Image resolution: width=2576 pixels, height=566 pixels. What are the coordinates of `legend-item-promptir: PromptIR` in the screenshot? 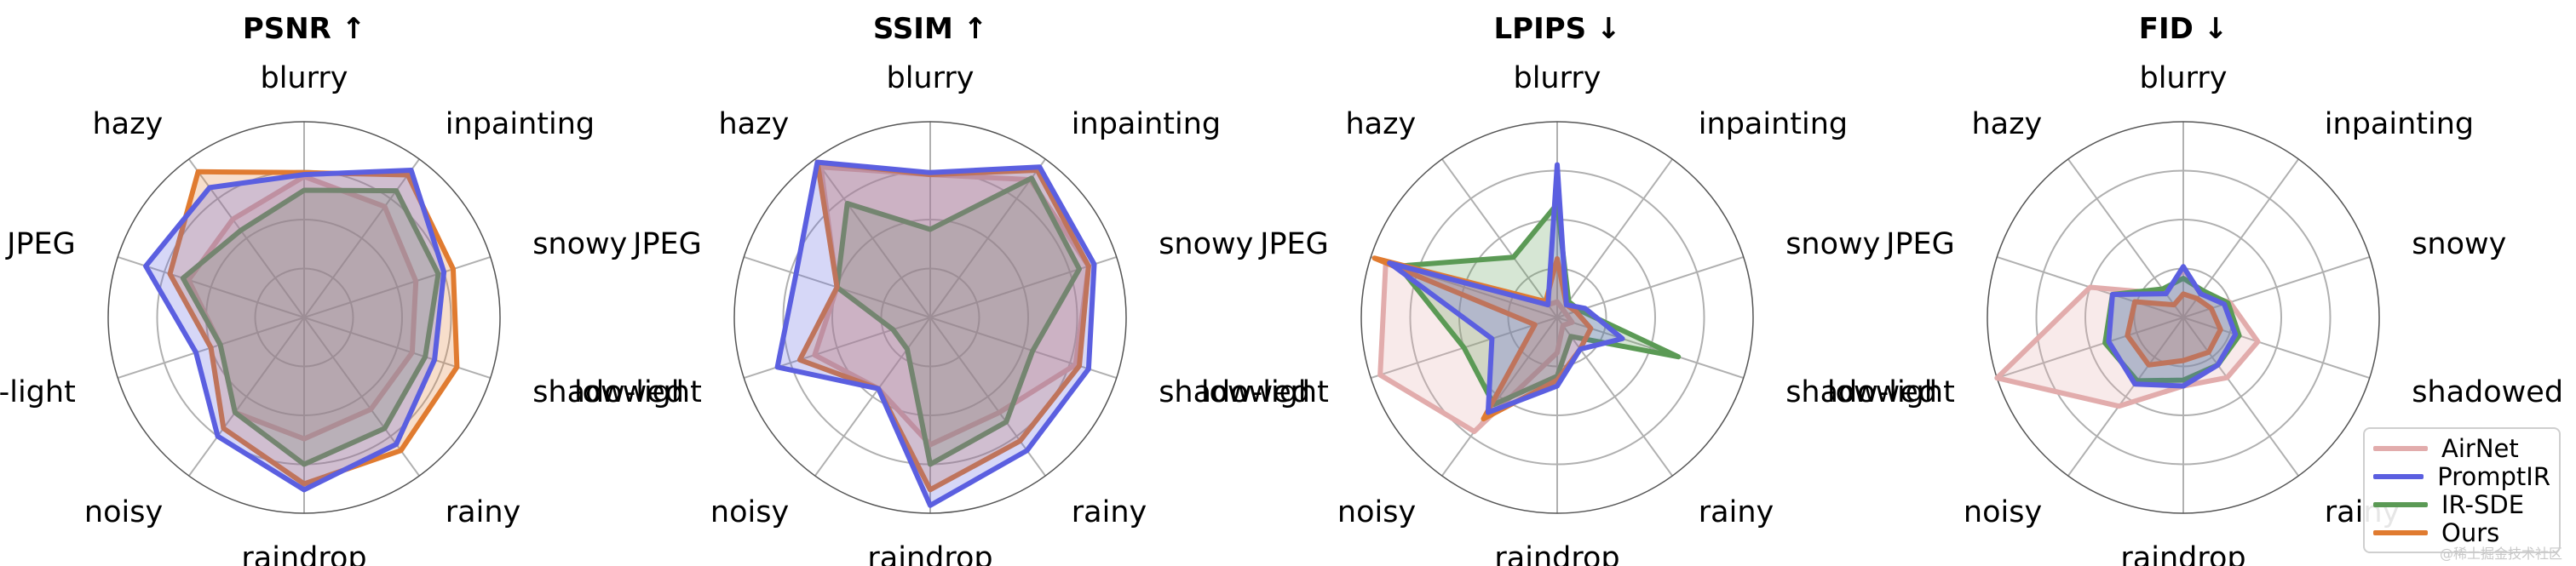 It's located at (2462, 476).